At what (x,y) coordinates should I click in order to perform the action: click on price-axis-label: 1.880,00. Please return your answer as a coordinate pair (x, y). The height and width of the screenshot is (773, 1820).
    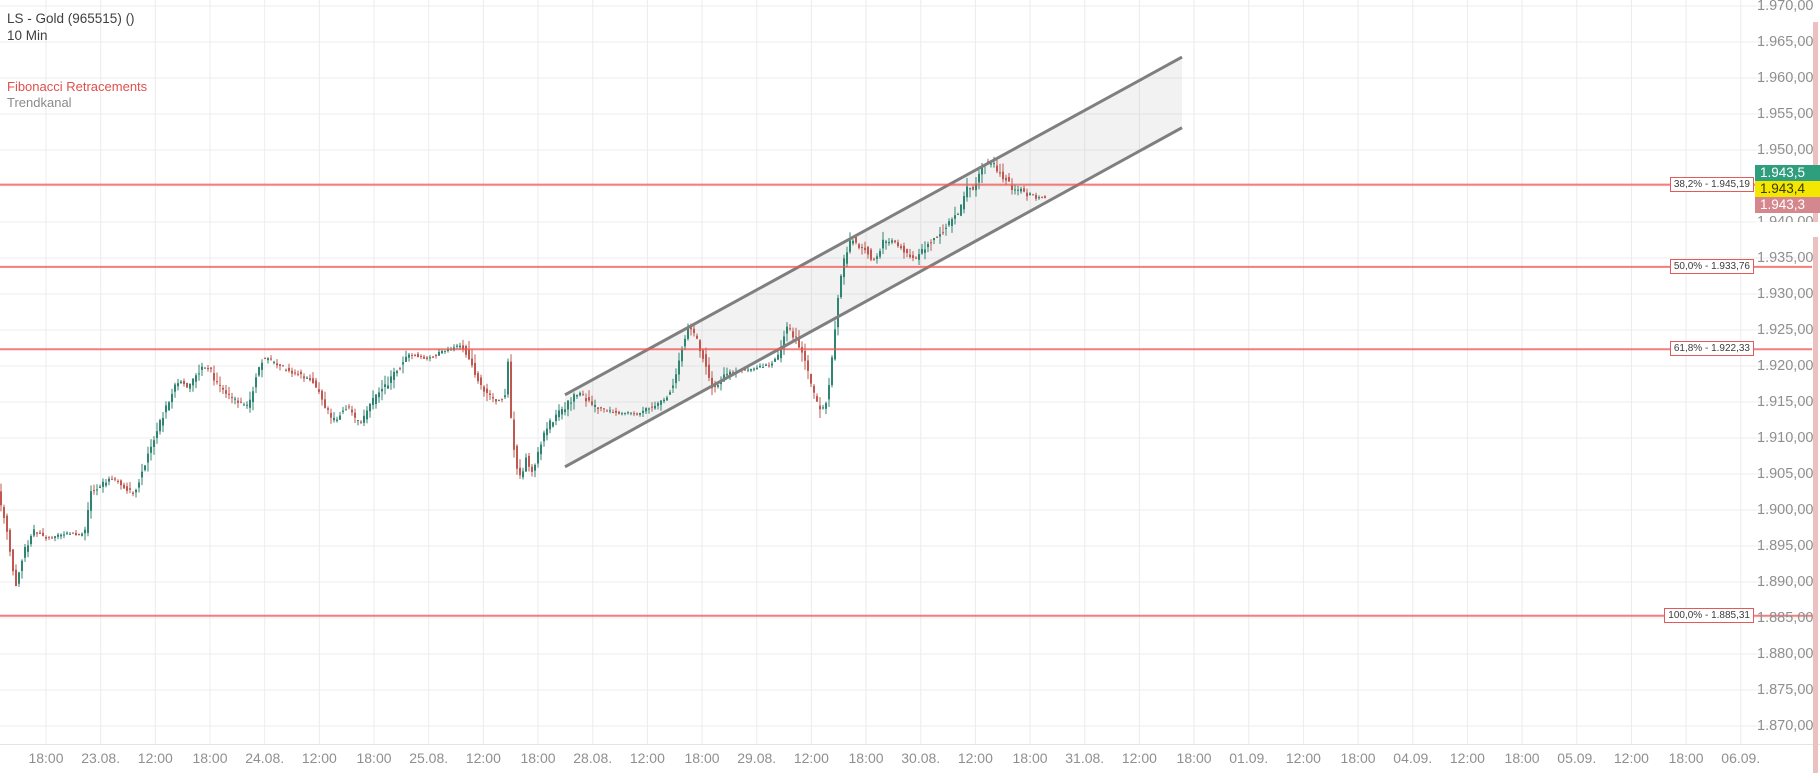
    Looking at the image, I should click on (1785, 653).